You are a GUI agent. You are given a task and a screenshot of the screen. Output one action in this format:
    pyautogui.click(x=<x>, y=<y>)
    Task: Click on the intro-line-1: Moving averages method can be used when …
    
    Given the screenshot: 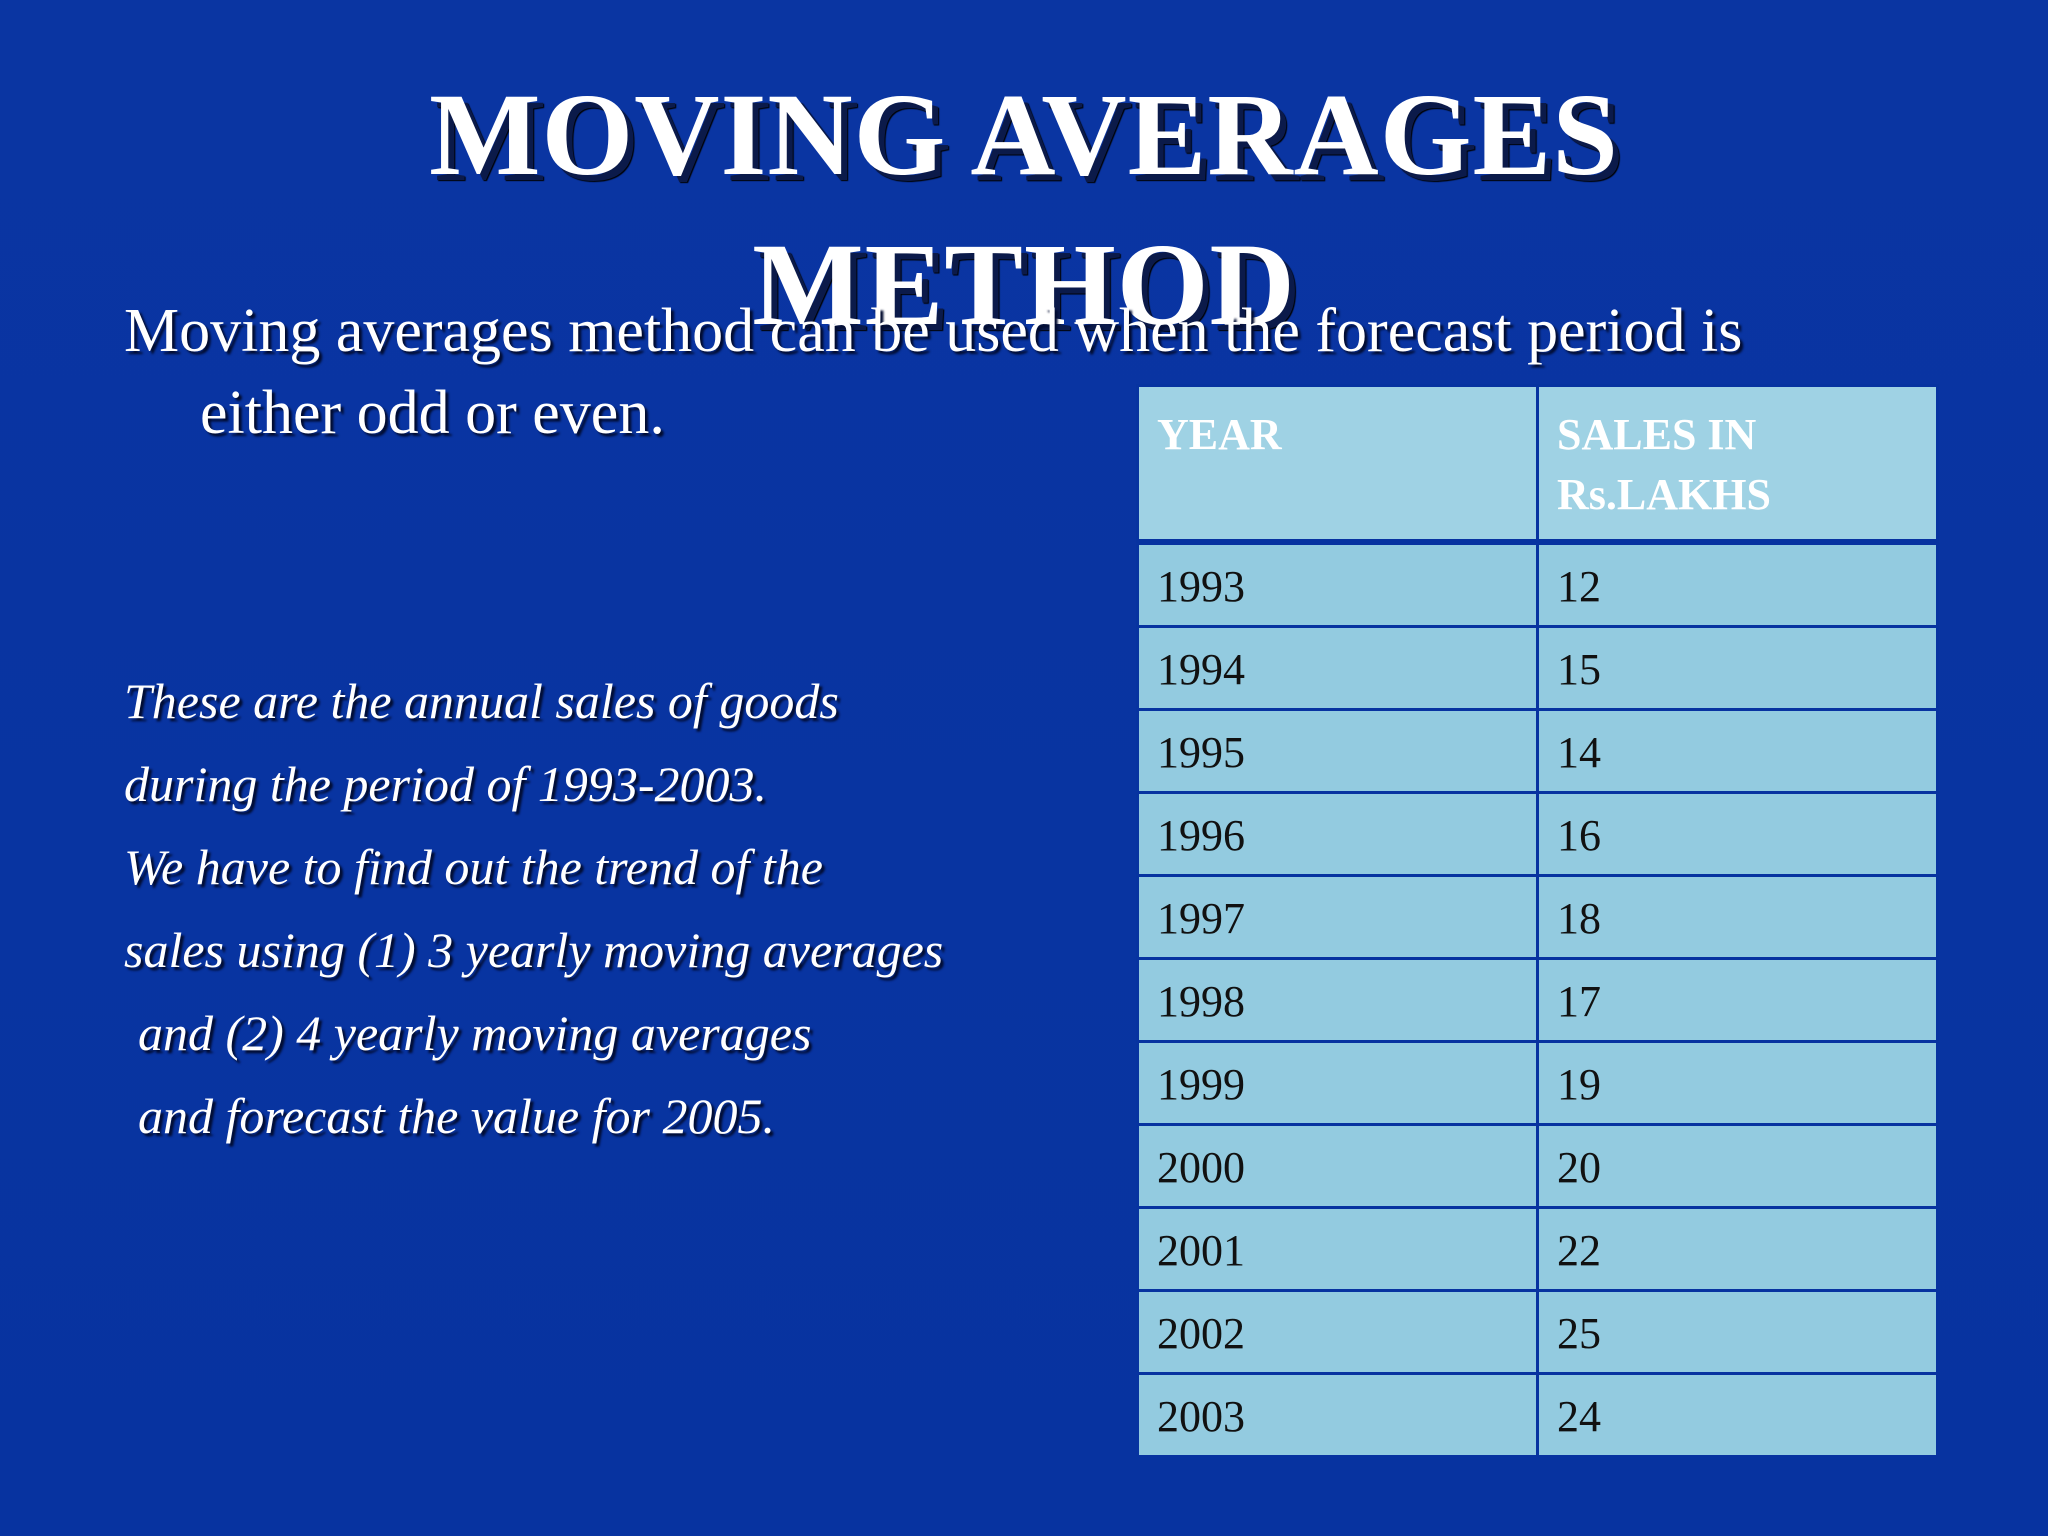 What is the action you would take?
    pyautogui.click(x=933, y=331)
    